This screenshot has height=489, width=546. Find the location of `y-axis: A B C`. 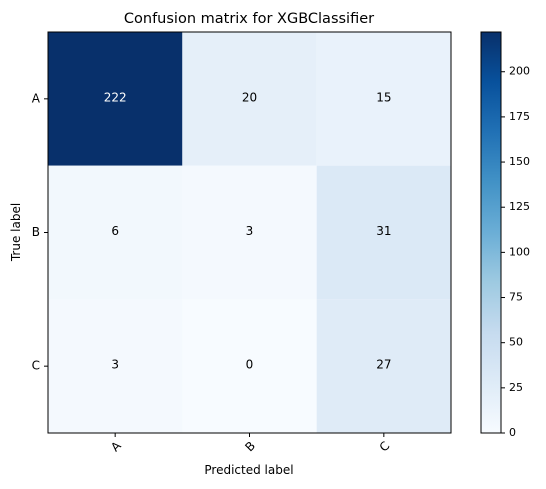

y-axis: A B C is located at coordinates (40, 232).